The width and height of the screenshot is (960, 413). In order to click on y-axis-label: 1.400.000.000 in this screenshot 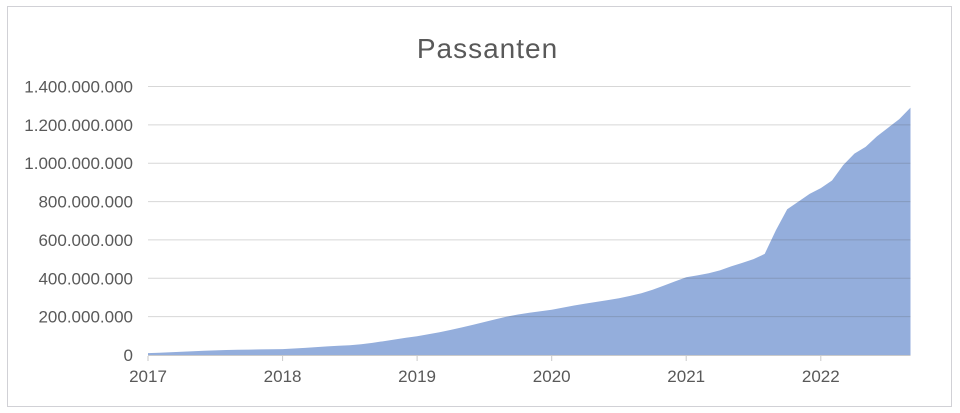, I will do `click(78, 87)`.